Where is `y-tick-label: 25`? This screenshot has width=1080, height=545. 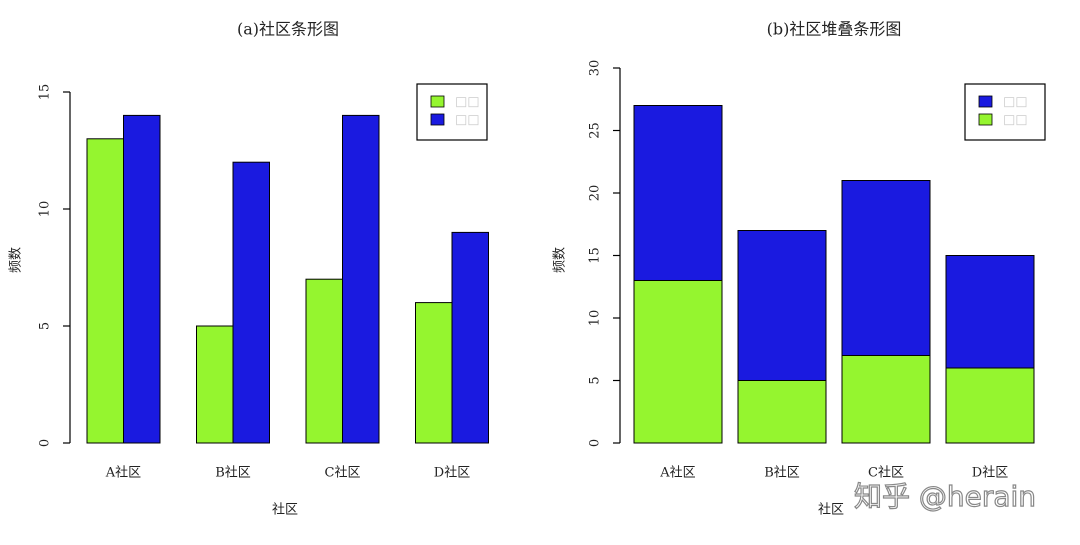 y-tick-label: 25 is located at coordinates (595, 130).